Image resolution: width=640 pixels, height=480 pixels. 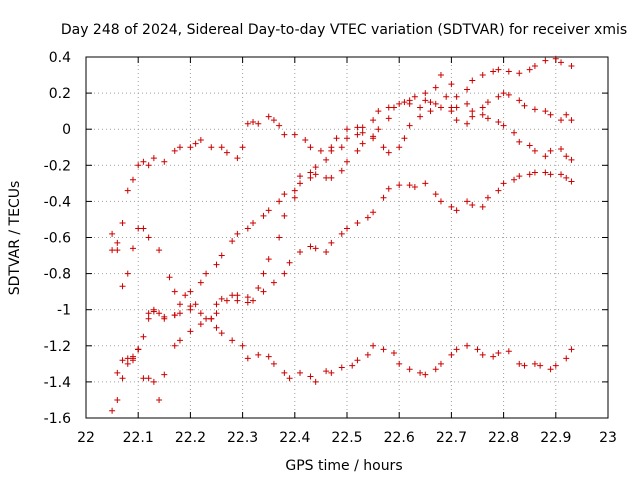 I want to click on y-tick-label: -1.6, so click(x=57, y=419).